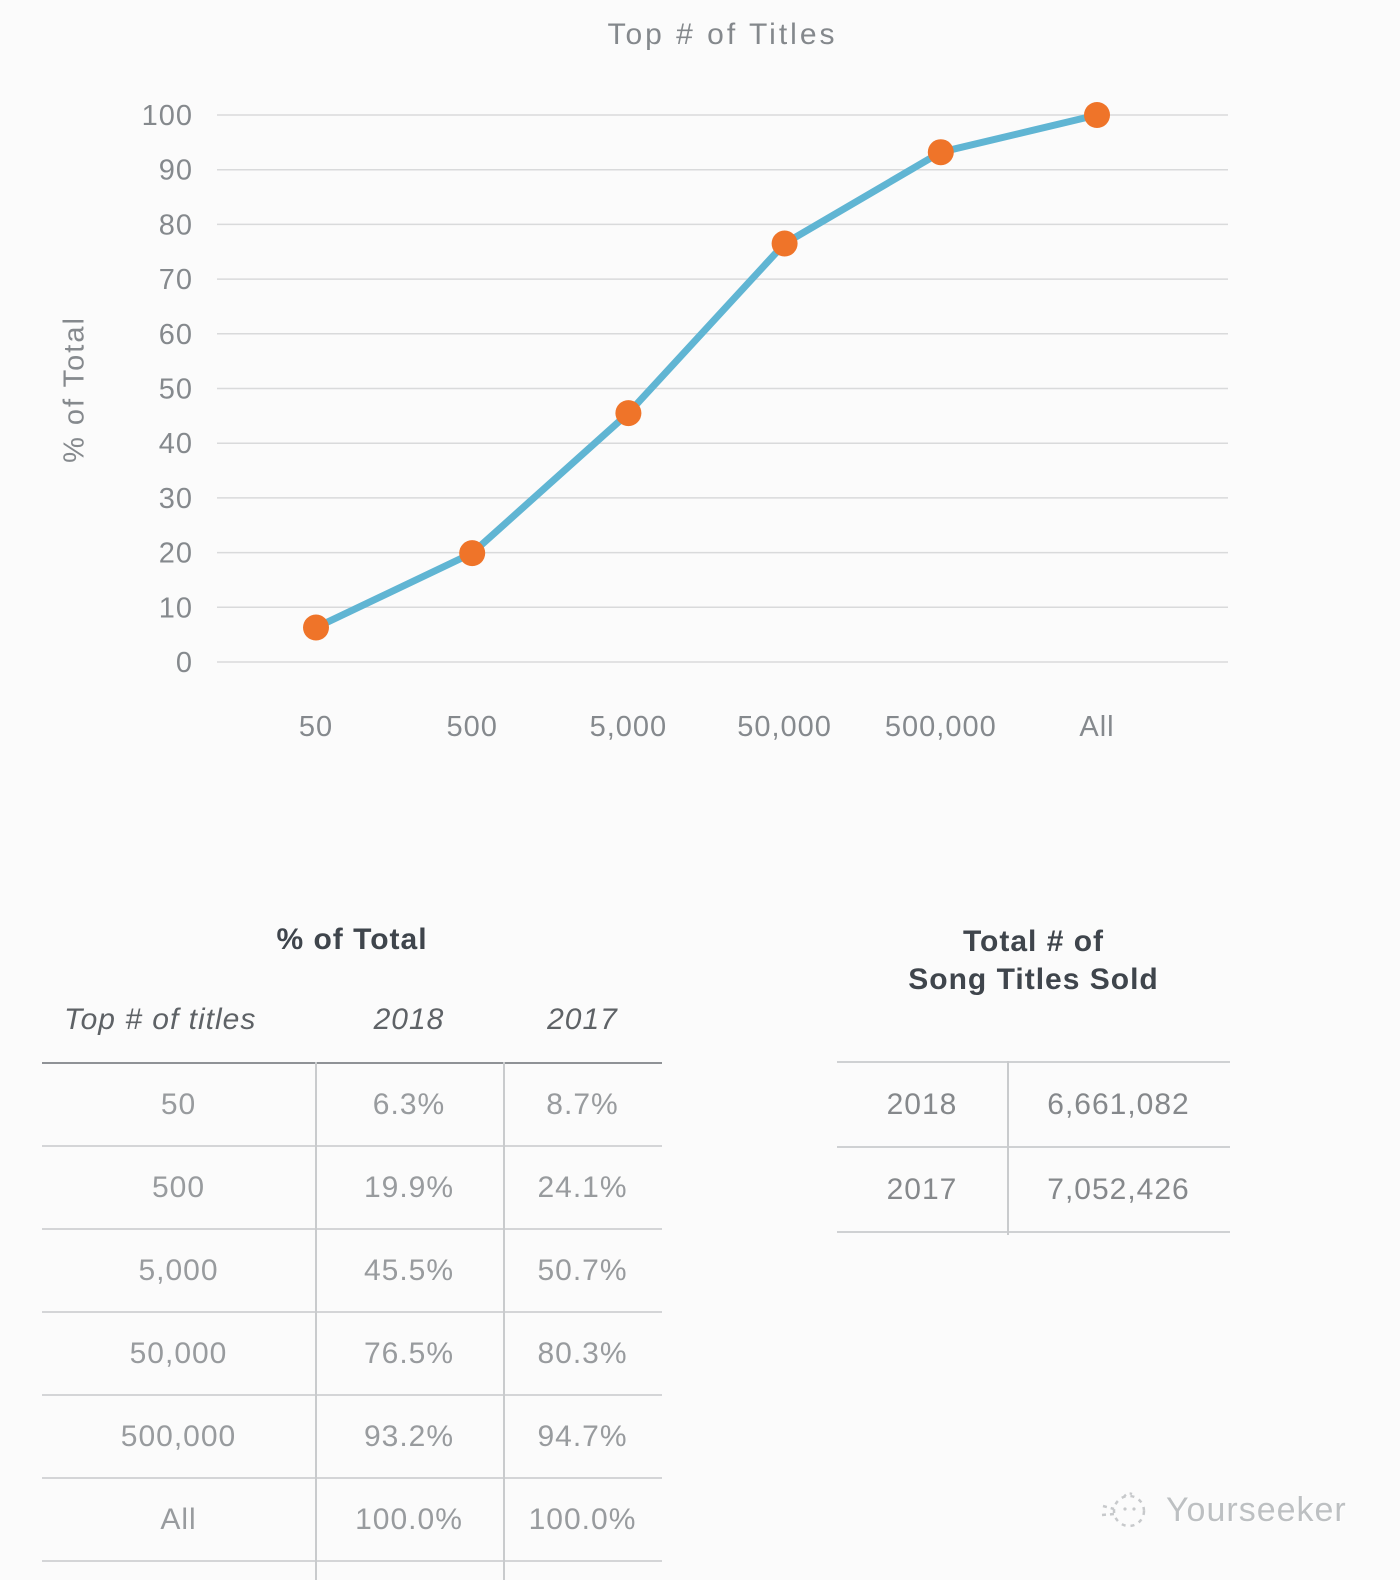  What do you see at coordinates (472, 727) in the screenshot?
I see `x-tick-label: 500` at bounding box center [472, 727].